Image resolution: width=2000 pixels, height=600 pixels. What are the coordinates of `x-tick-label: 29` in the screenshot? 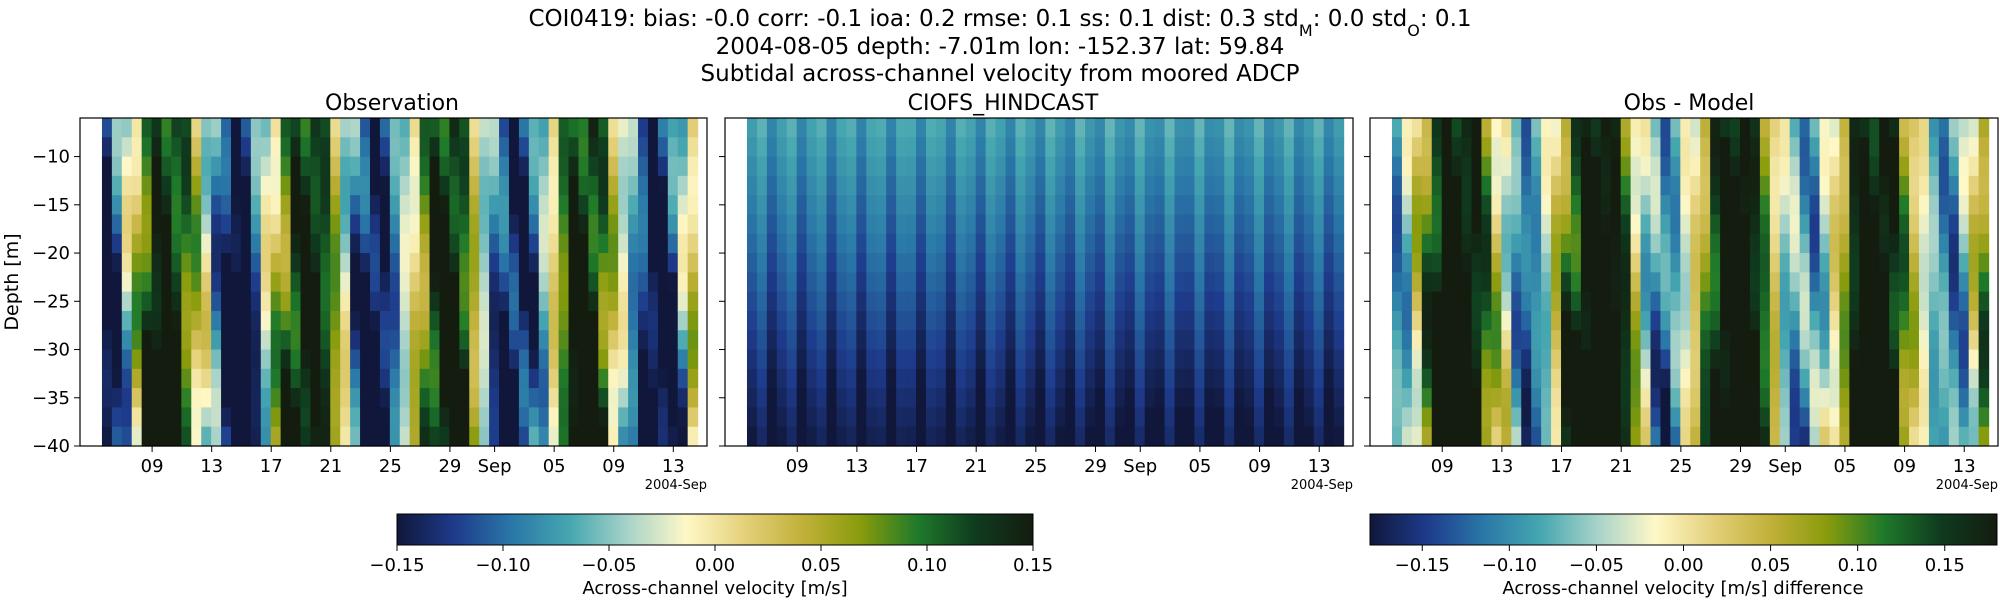 It's located at (1740, 466).